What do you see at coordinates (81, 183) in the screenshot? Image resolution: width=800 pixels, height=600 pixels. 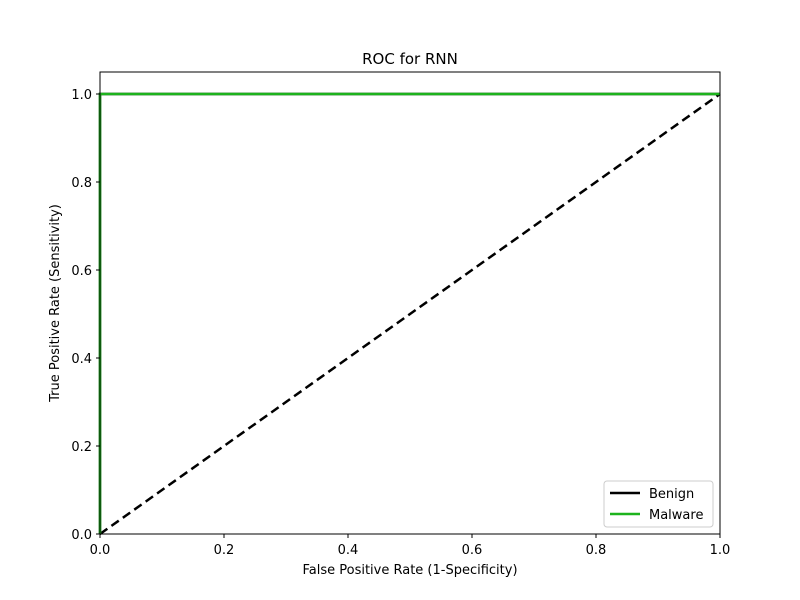 I see `y-tick-label: 0.8` at bounding box center [81, 183].